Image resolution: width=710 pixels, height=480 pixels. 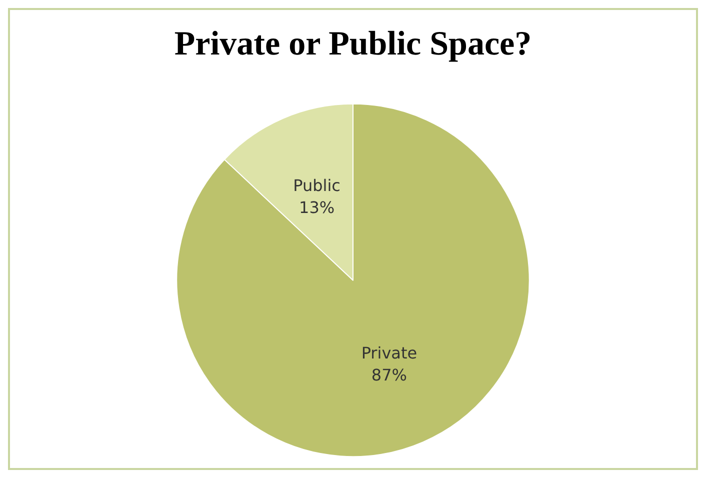 What do you see at coordinates (316, 186) in the screenshot?
I see `slice-label: Public` at bounding box center [316, 186].